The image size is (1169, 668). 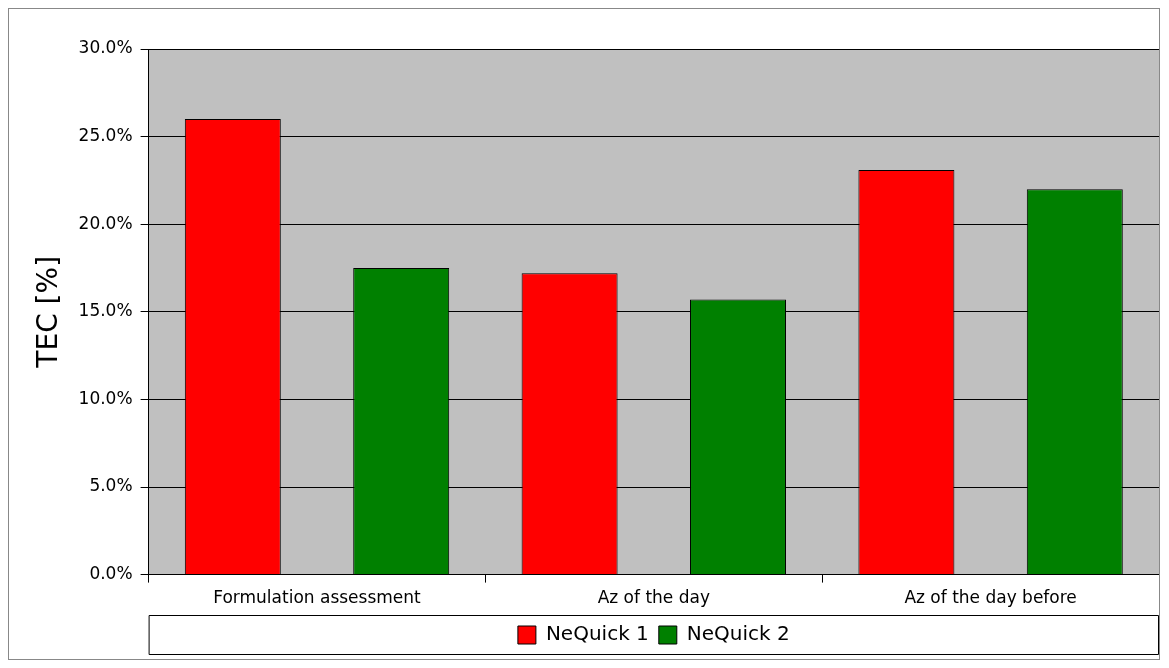 I want to click on y-tick-label: 0.0%, so click(x=111, y=573).